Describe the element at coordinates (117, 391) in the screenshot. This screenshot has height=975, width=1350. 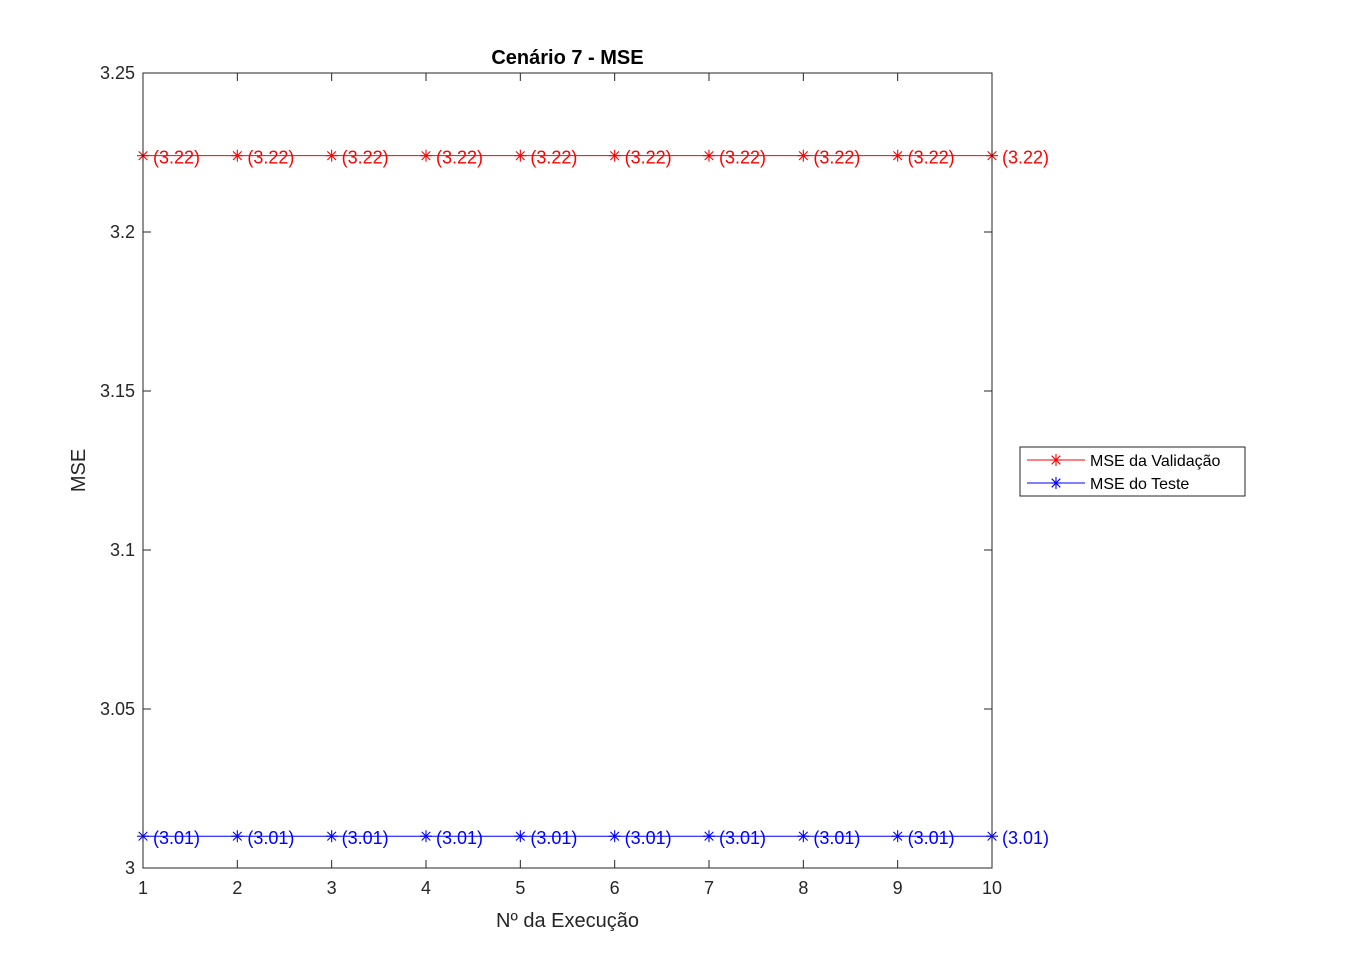
I see `y-tick-label: 3.15` at that location.